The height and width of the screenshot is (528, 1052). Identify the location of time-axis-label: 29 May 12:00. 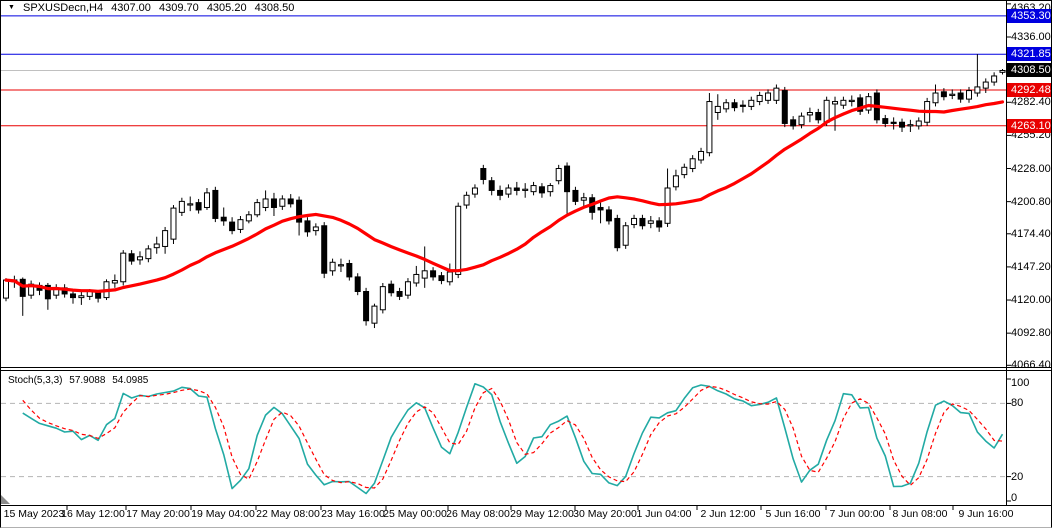
(542, 514).